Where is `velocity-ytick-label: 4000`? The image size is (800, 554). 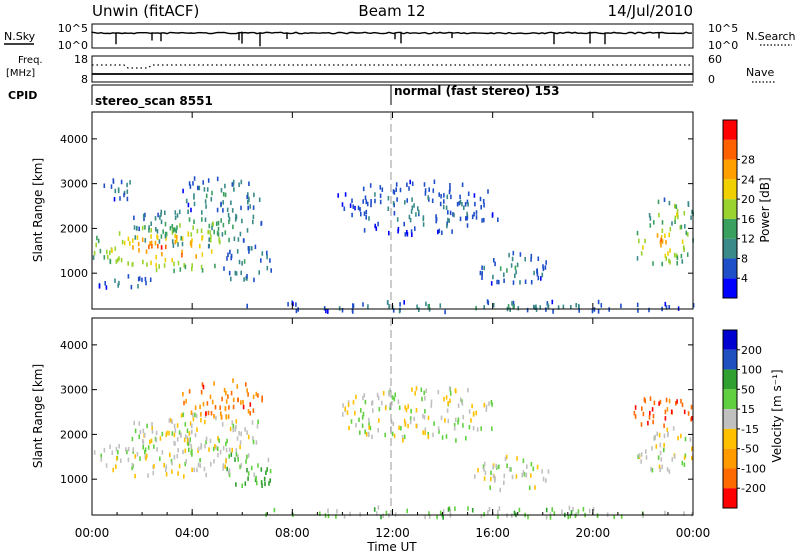 velocity-ytick-label: 4000 is located at coordinates (74, 345).